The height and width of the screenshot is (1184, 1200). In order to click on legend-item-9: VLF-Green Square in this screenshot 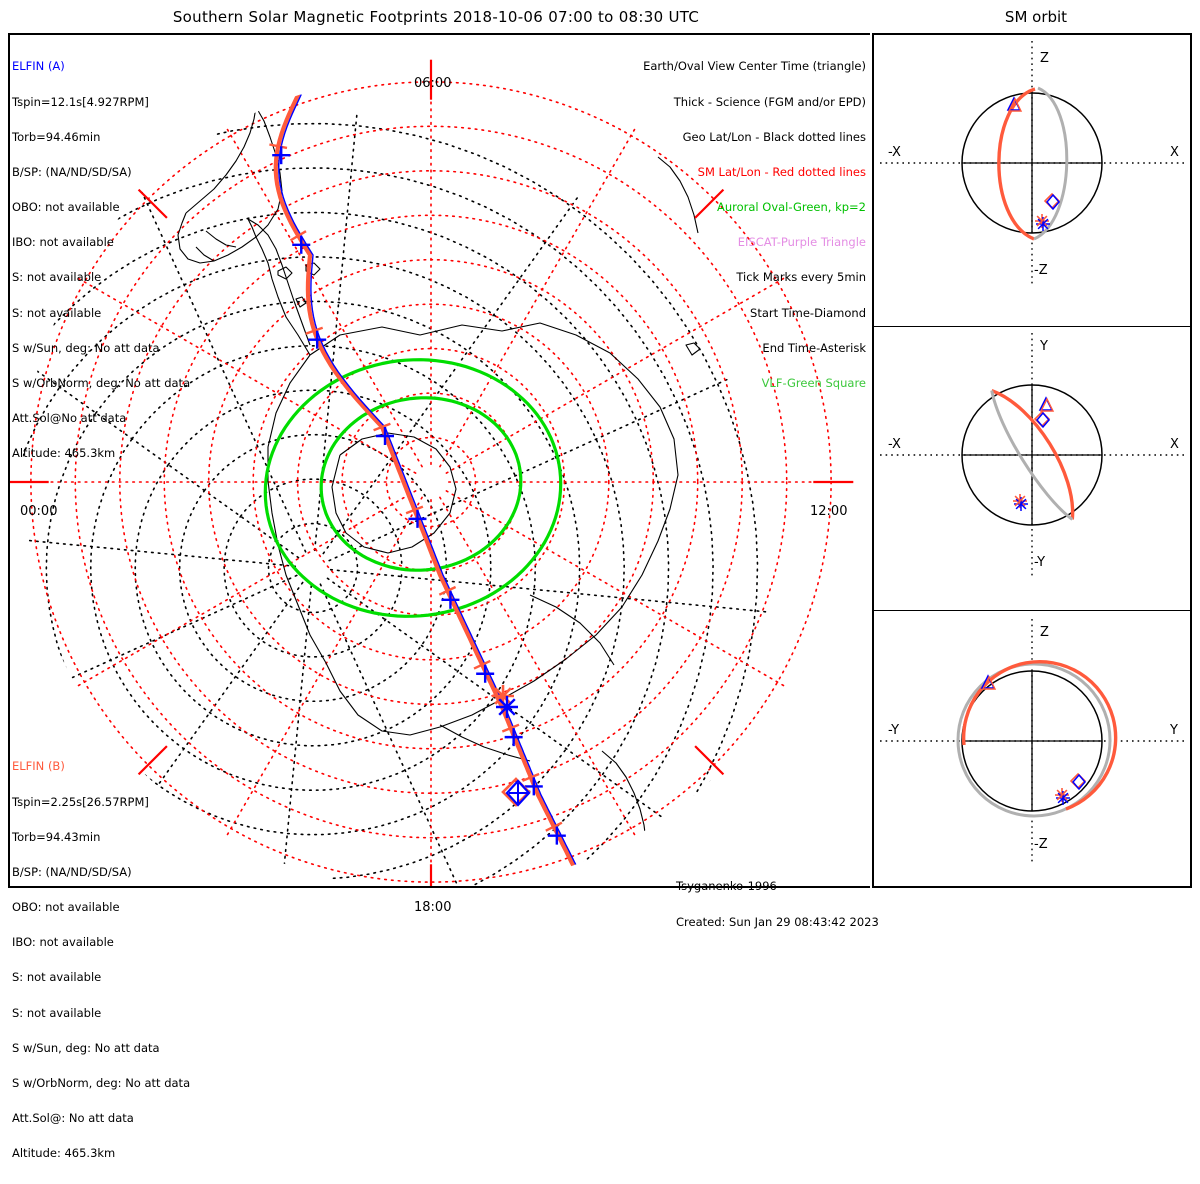, I will do `click(813, 382)`.